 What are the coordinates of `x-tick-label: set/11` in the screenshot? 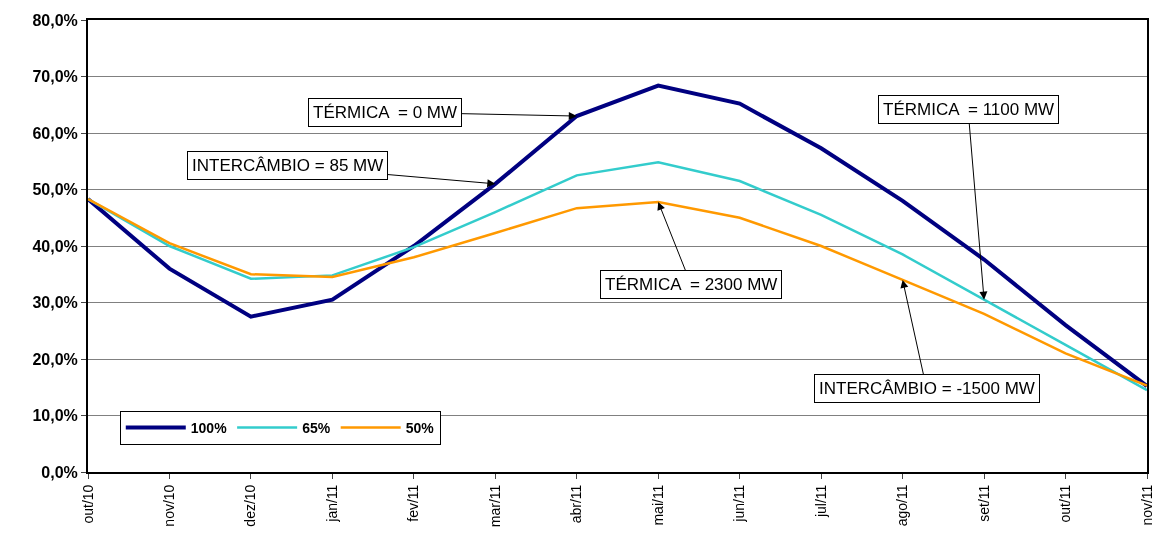 It's located at (983, 503).